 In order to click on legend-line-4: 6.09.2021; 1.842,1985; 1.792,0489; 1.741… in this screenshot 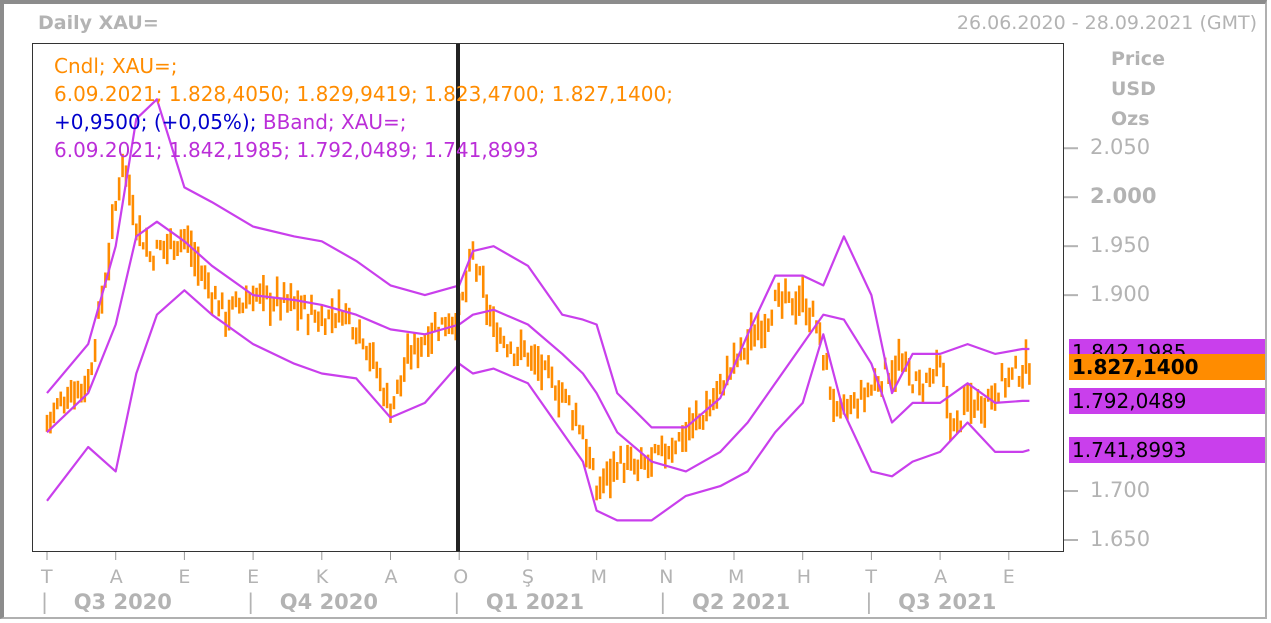, I will do `click(296, 150)`.